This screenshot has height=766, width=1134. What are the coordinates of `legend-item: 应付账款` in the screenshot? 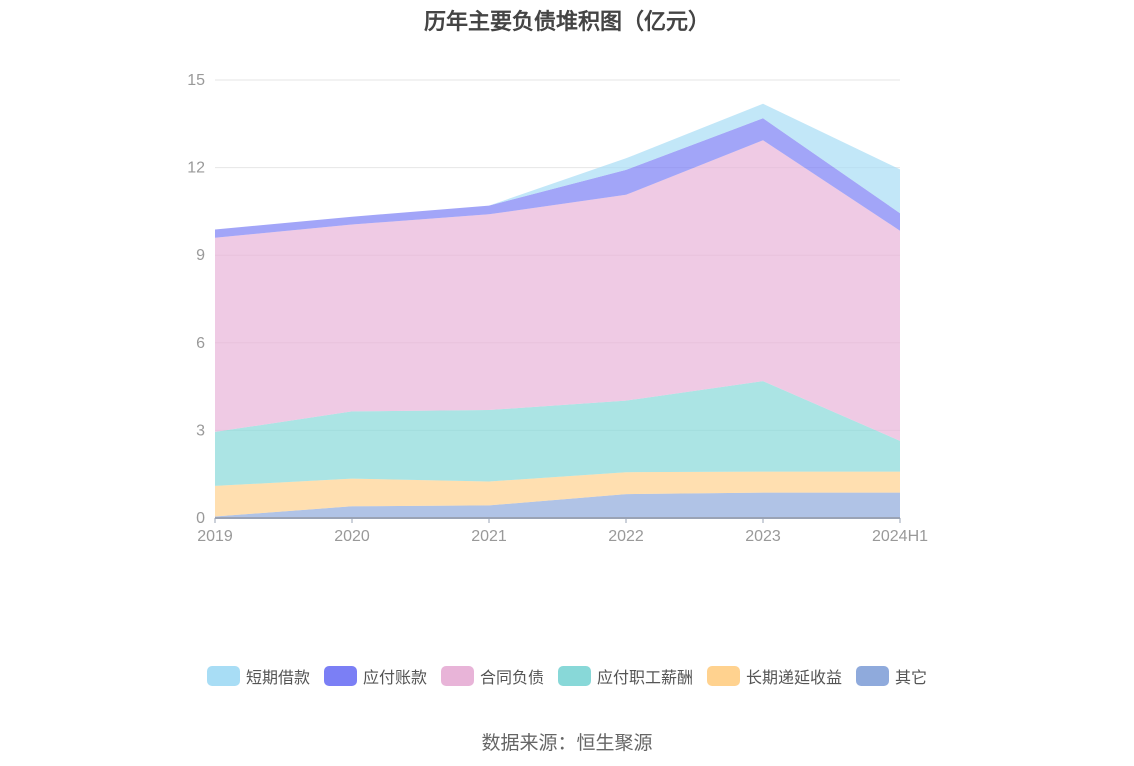 It's located at (375, 676).